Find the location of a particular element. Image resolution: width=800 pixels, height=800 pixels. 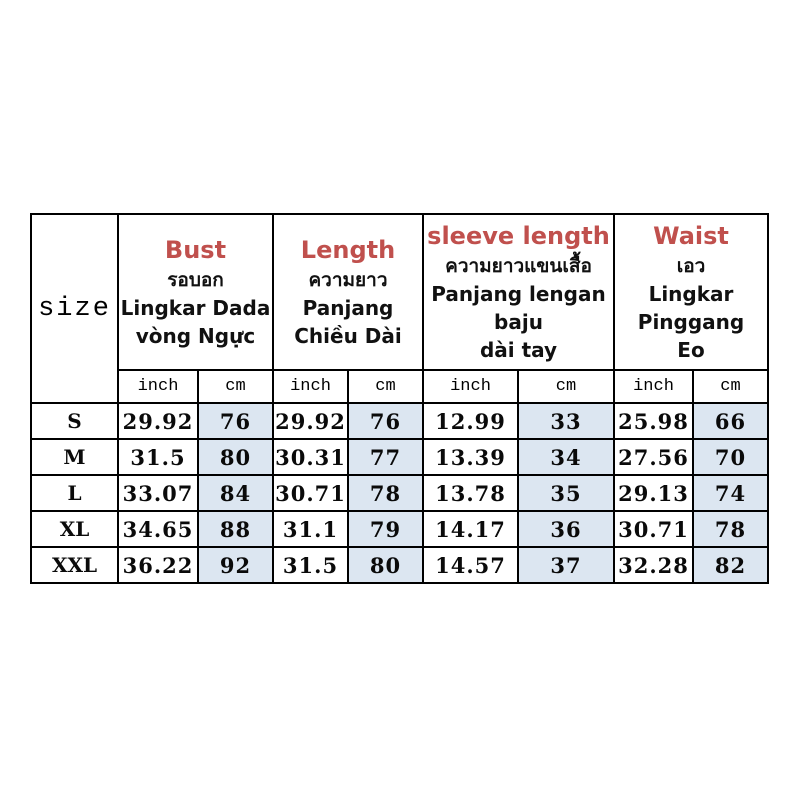

table-row-xl: XL 34.65 88 31.1 79 14.17 36 30.71 78 is located at coordinates (399, 529).